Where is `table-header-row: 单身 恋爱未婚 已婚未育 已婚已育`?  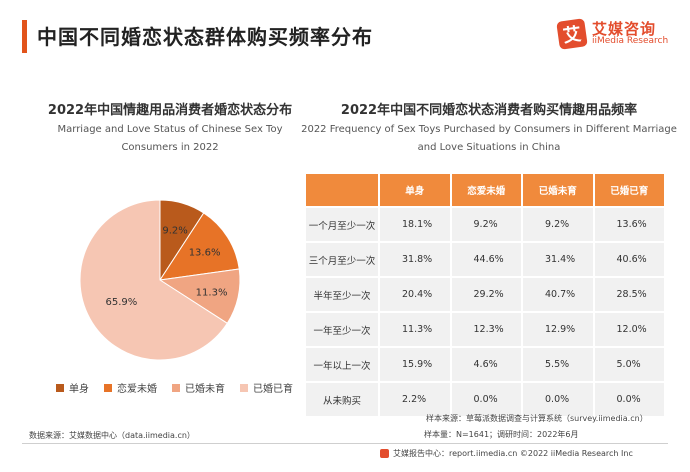 table-header-row: 单身 恋爱未婚 已婚未育 已婚已育 is located at coordinates (486, 190).